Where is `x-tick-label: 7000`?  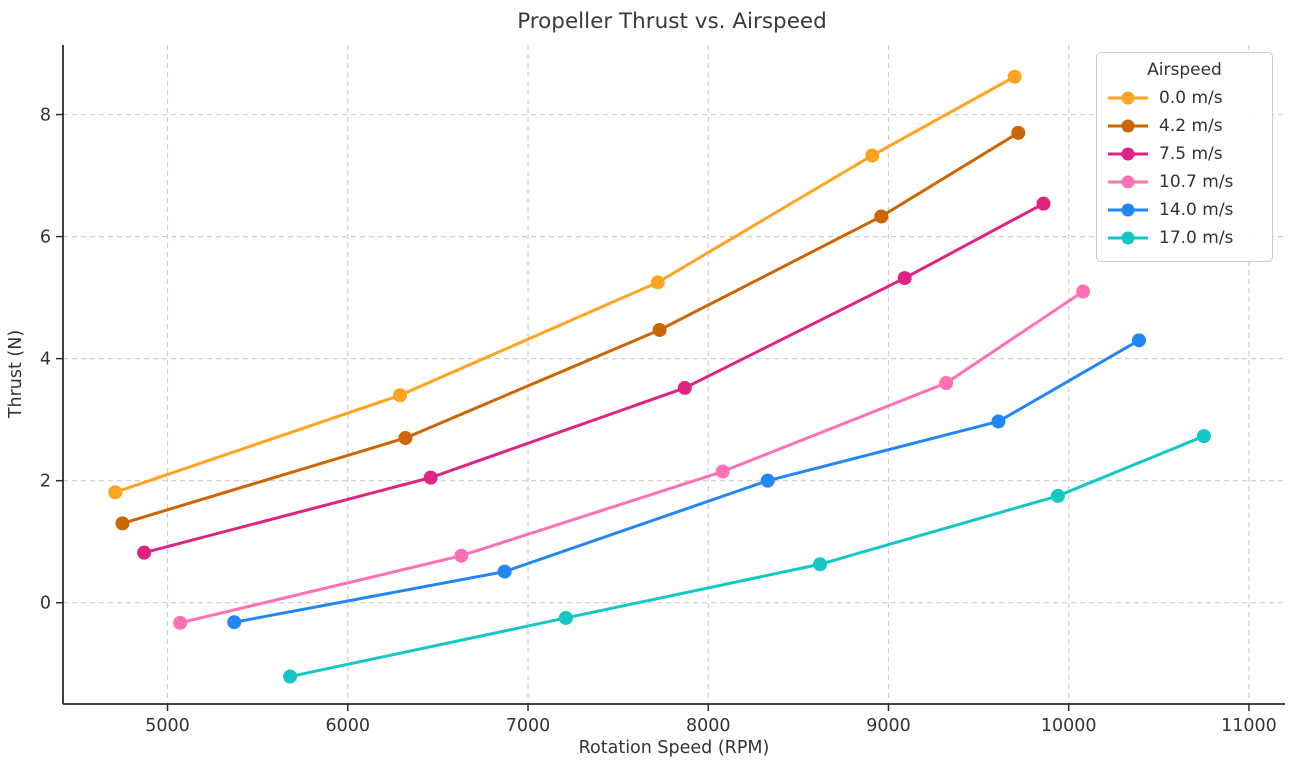
x-tick-label: 7000 is located at coordinates (528, 726).